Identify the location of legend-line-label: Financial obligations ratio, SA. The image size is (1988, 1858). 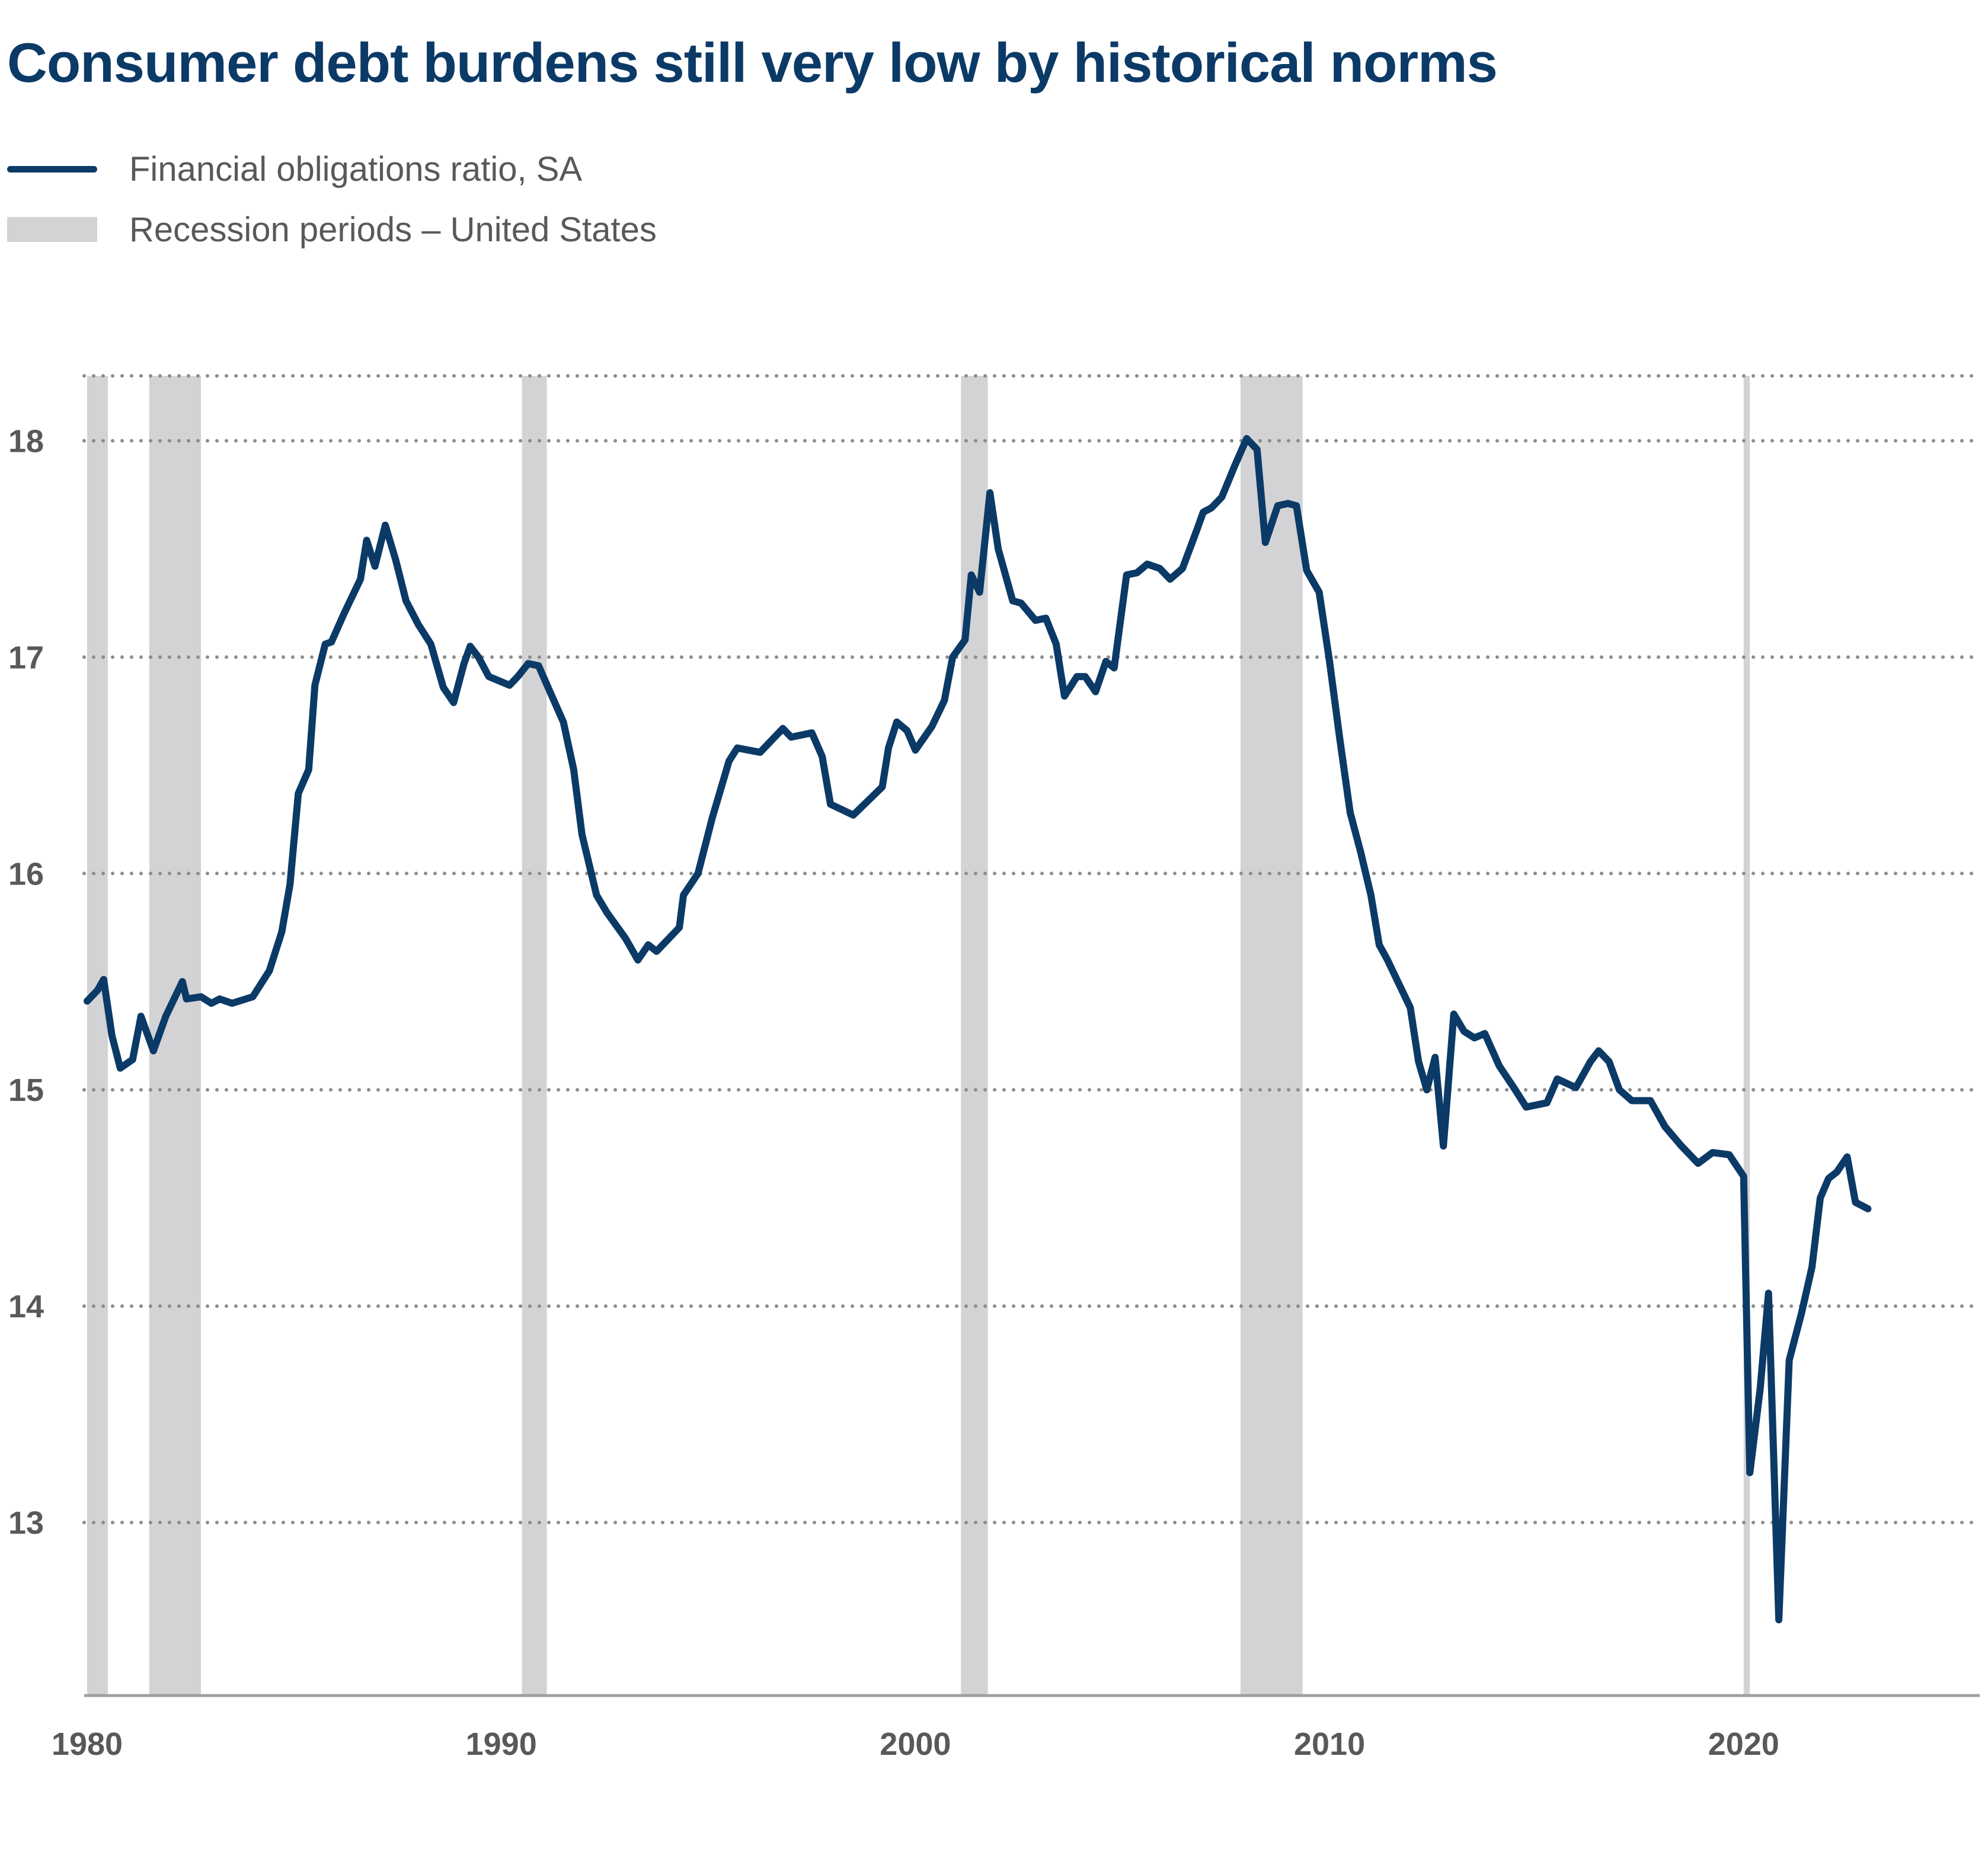
(356, 169).